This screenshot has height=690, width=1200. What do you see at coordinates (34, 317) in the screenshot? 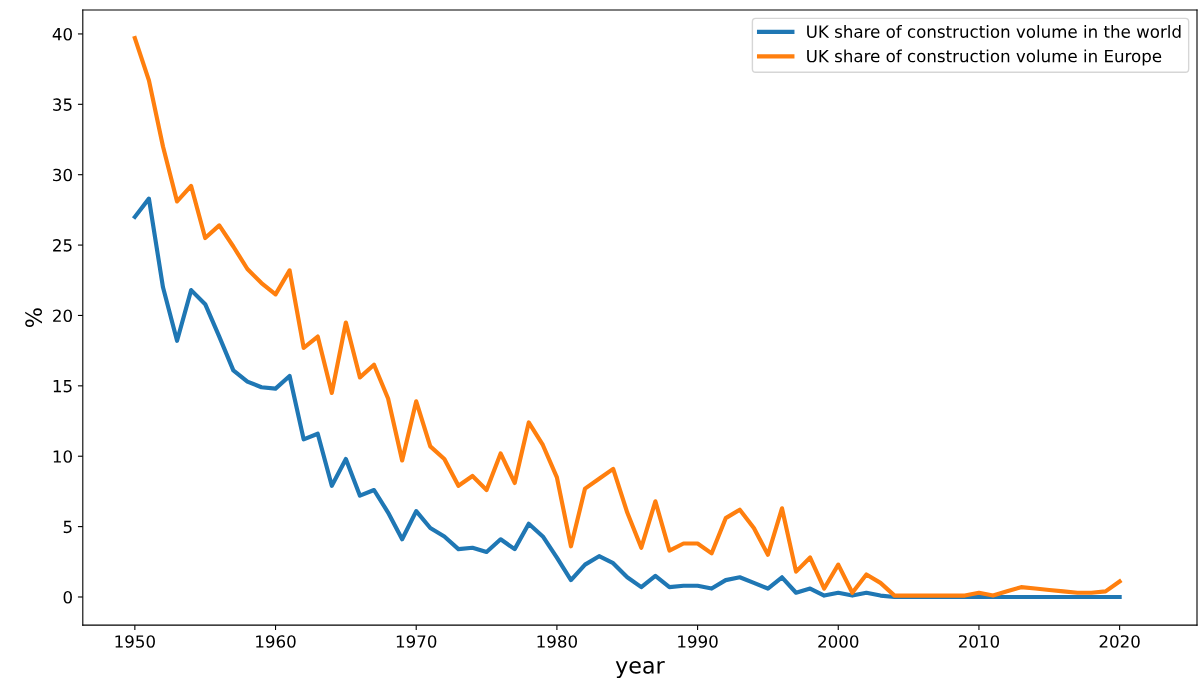
I see `y-axis-title: %` at bounding box center [34, 317].